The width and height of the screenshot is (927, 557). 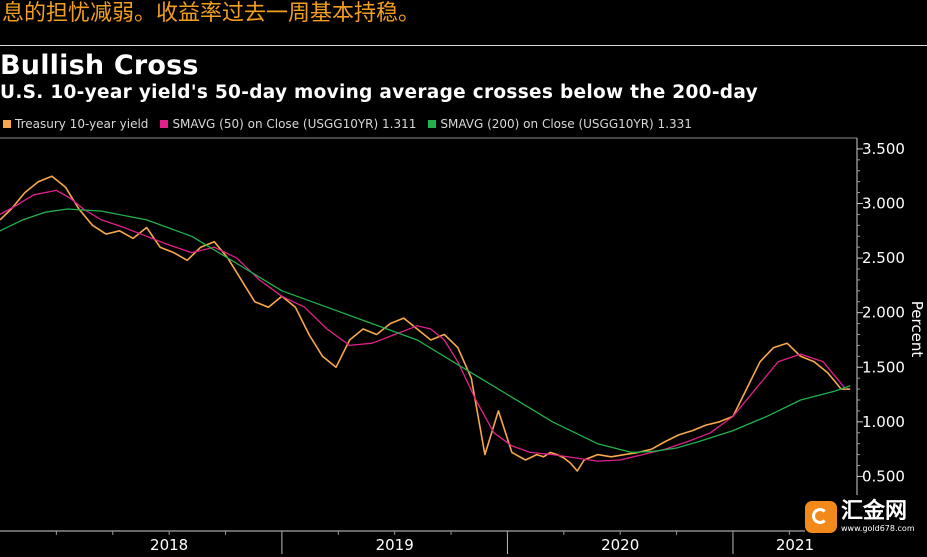 I want to click on y-tick-label: 1.500, so click(x=883, y=367).